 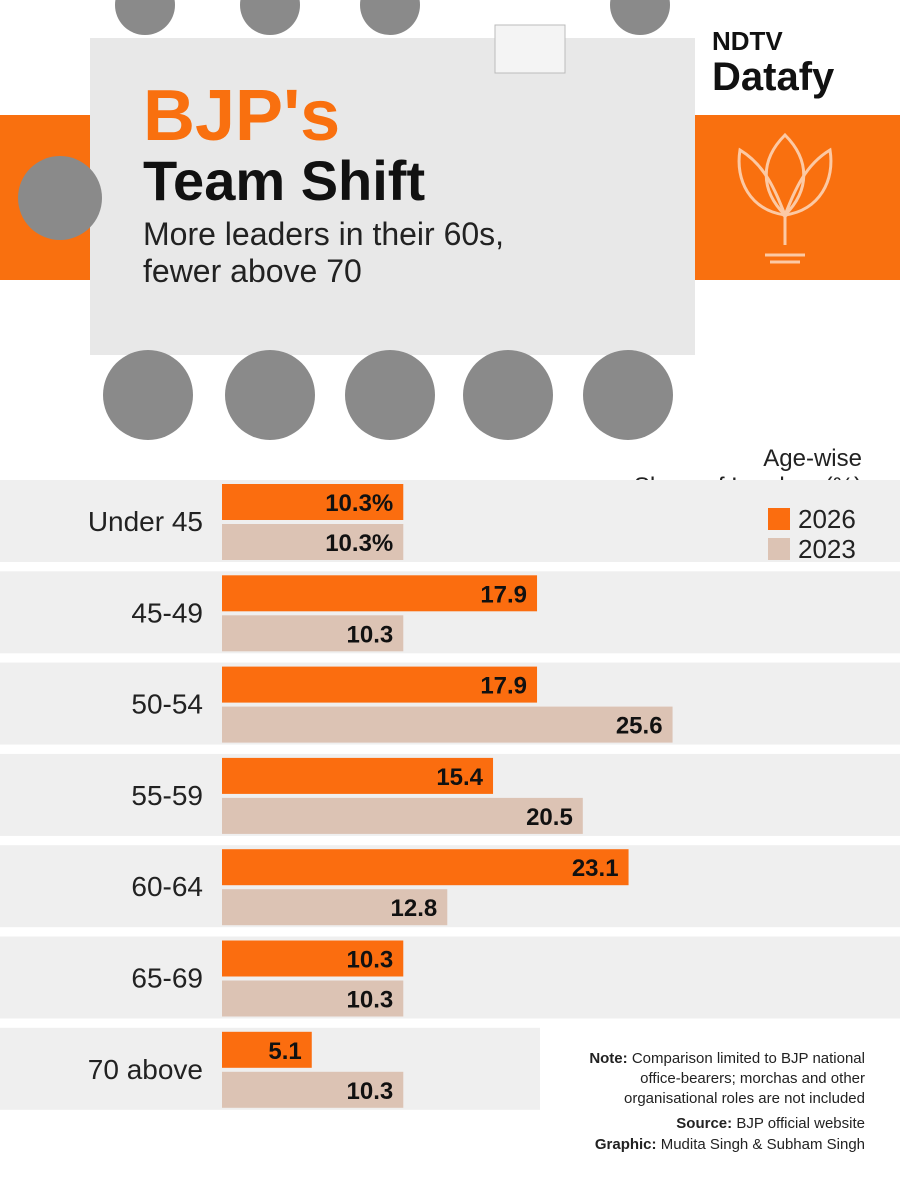 What do you see at coordinates (167, 978) in the screenshot?
I see `category-label: 65-69` at bounding box center [167, 978].